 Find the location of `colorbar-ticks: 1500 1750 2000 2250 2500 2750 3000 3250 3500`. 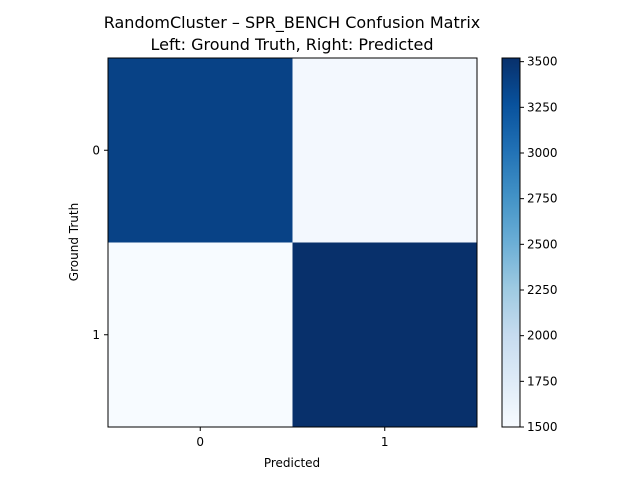

colorbar-ticks: 1500 1750 2000 2250 2500 2750 3000 3250 3500 is located at coordinates (539, 244).